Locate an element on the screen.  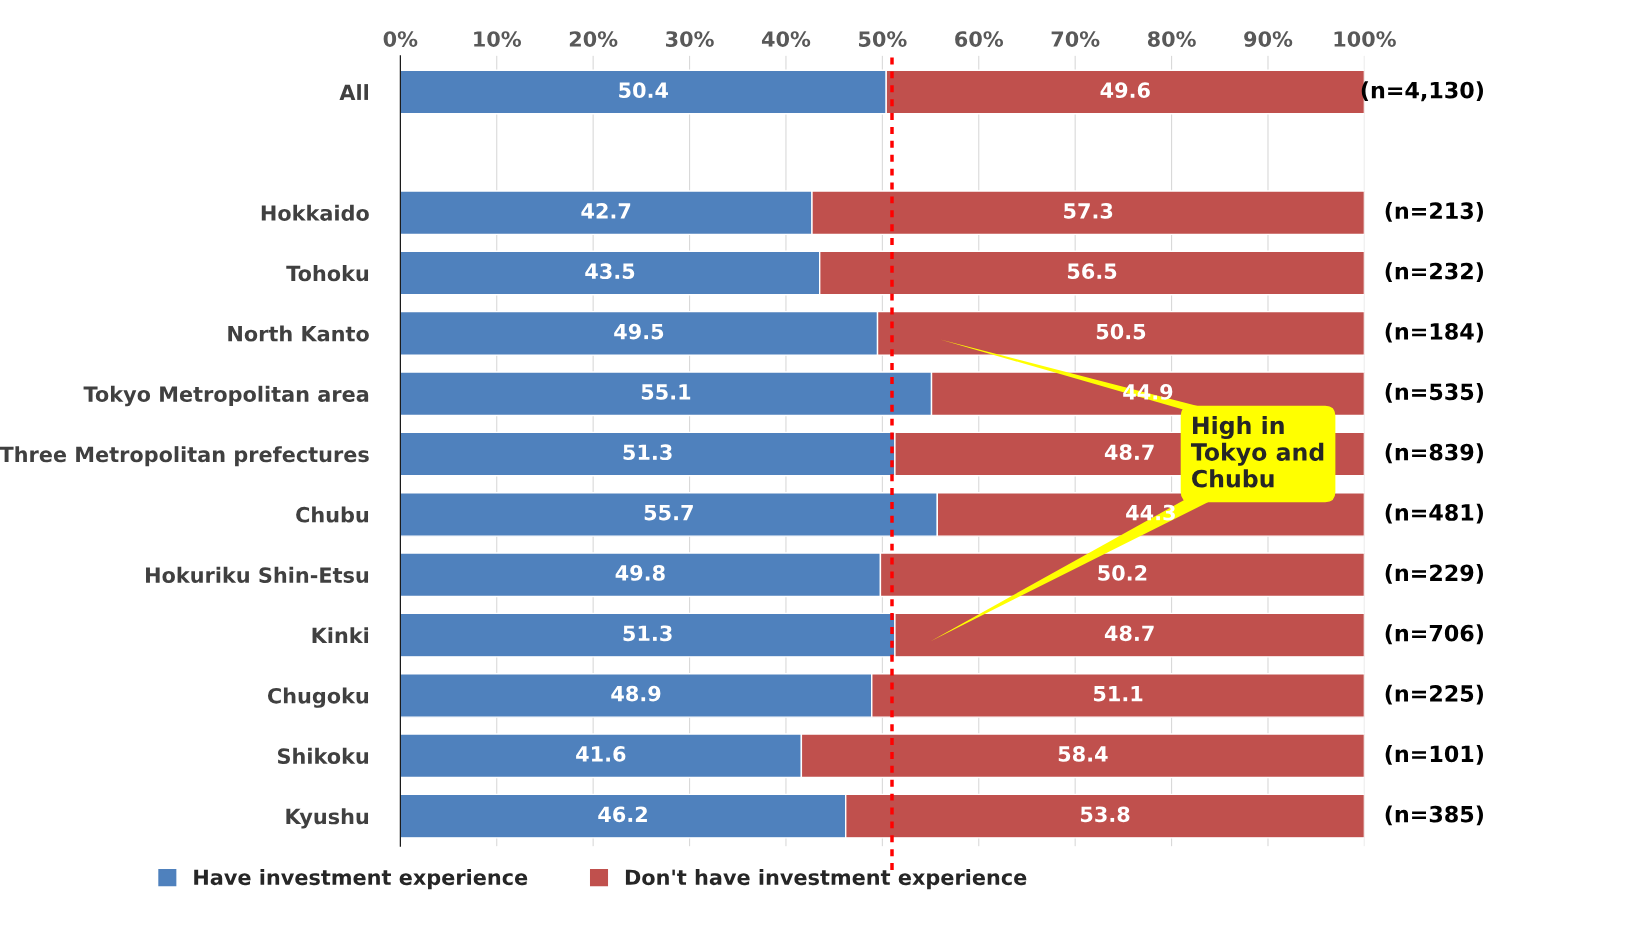
x-tick-label: 60% is located at coordinates (979, 39).